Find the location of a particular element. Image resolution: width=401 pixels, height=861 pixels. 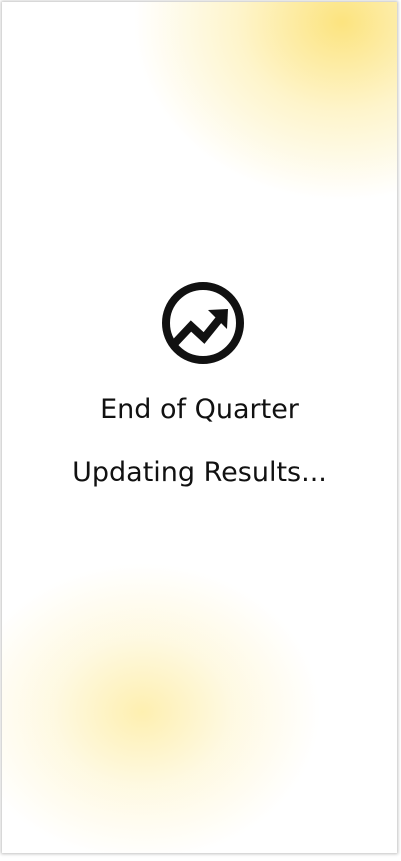

trending-up-circle-icon is located at coordinates (203, 323).